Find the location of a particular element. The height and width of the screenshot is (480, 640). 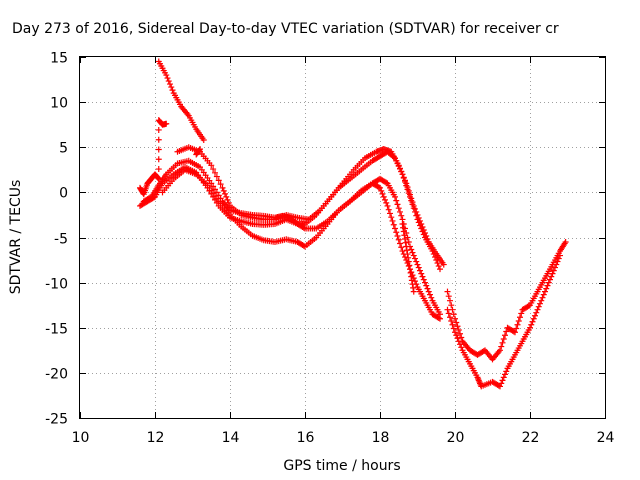

y-tick-label: 0 is located at coordinates (63, 194).